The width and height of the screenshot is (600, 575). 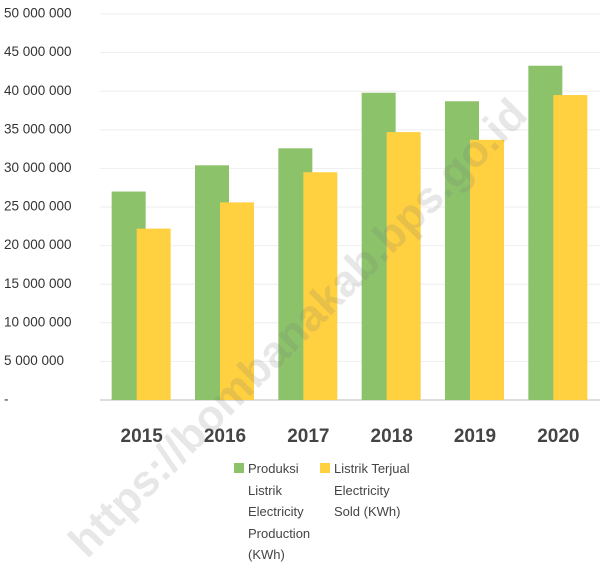 What do you see at coordinates (475, 436) in the screenshot?
I see `x-tick-label: 2019` at bounding box center [475, 436].